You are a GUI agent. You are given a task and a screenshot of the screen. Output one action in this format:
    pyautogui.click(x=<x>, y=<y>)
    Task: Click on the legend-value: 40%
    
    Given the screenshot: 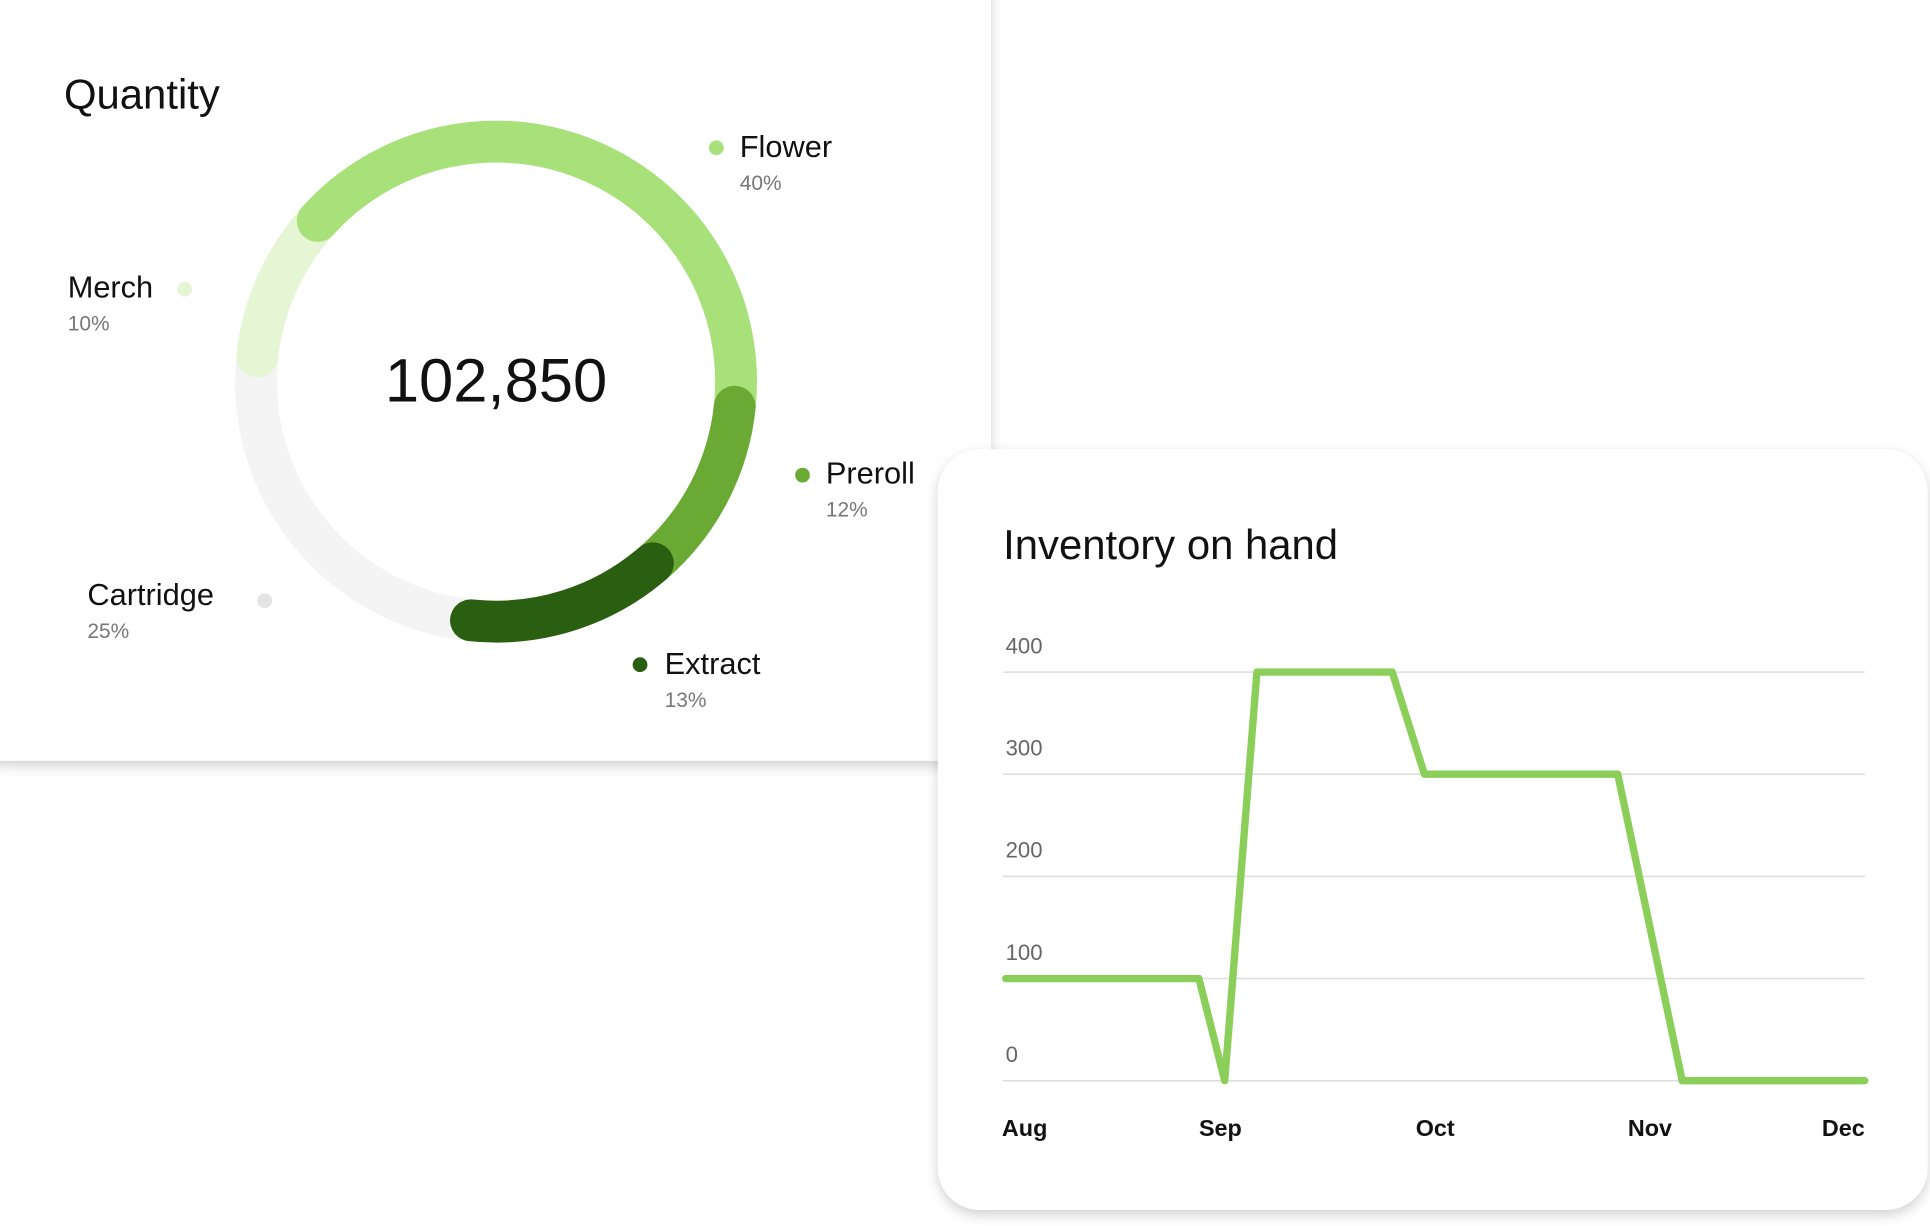 What is the action you would take?
    pyautogui.click(x=761, y=183)
    